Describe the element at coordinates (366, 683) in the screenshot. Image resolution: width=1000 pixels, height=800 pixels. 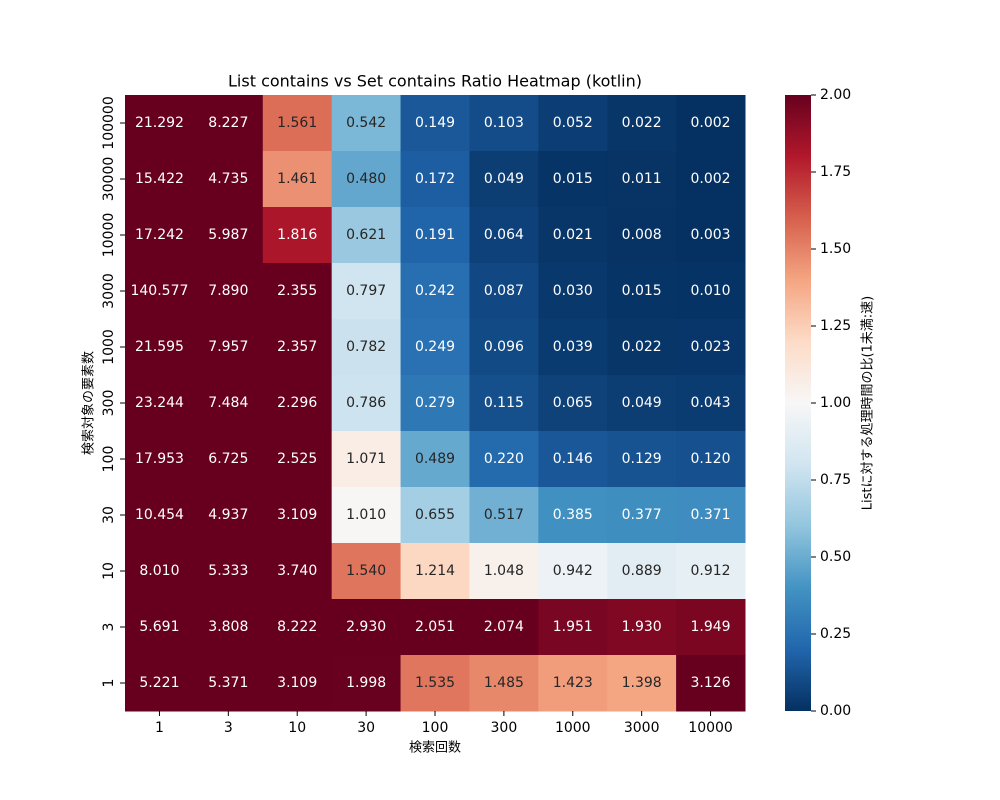
I see `cell-label: 1.998` at that location.